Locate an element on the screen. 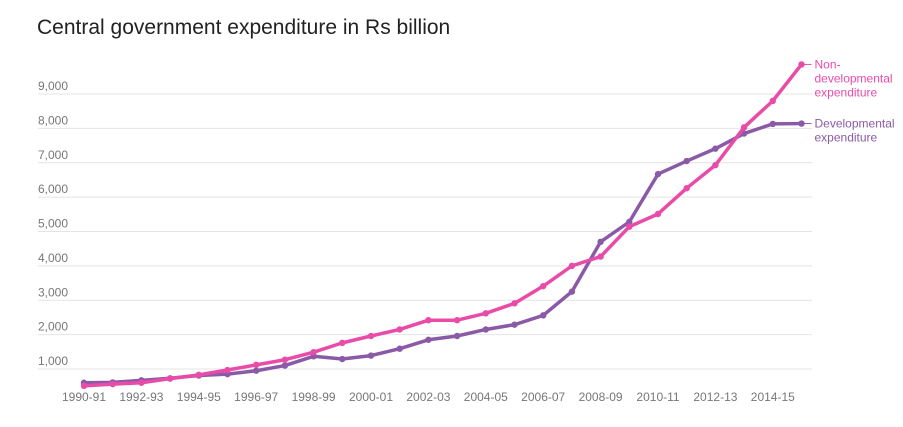  x-tick-label: 1990-91 is located at coordinates (84, 397).